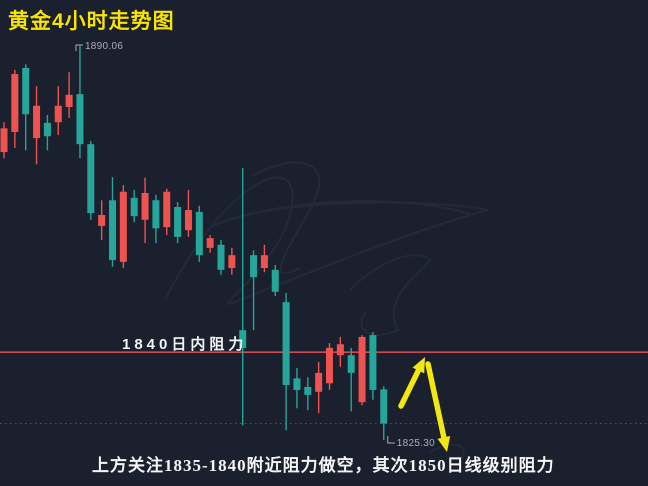 The width and height of the screenshot is (648, 486). I want to click on down-arrow-head, so click(444, 443).